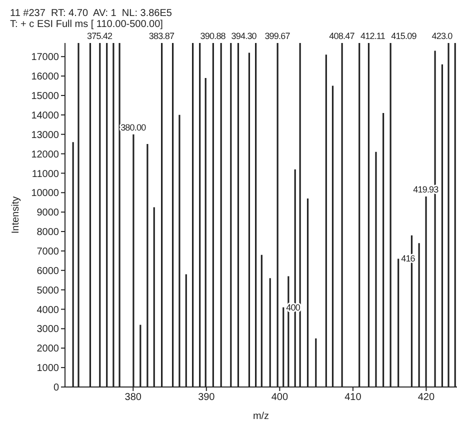  Describe the element at coordinates (279, 398) in the screenshot. I see `x-tick-label: 400` at that location.